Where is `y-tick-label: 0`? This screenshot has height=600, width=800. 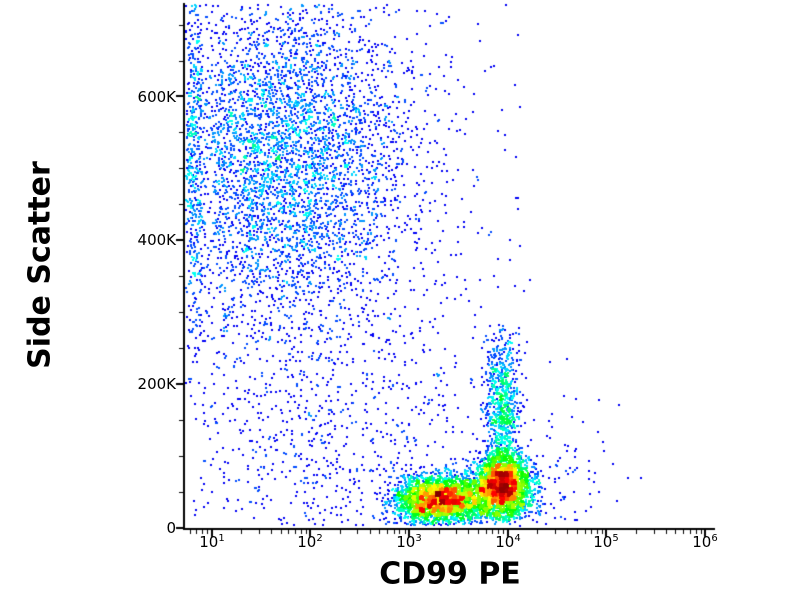 y-tick-label: 0 is located at coordinates (171, 528).